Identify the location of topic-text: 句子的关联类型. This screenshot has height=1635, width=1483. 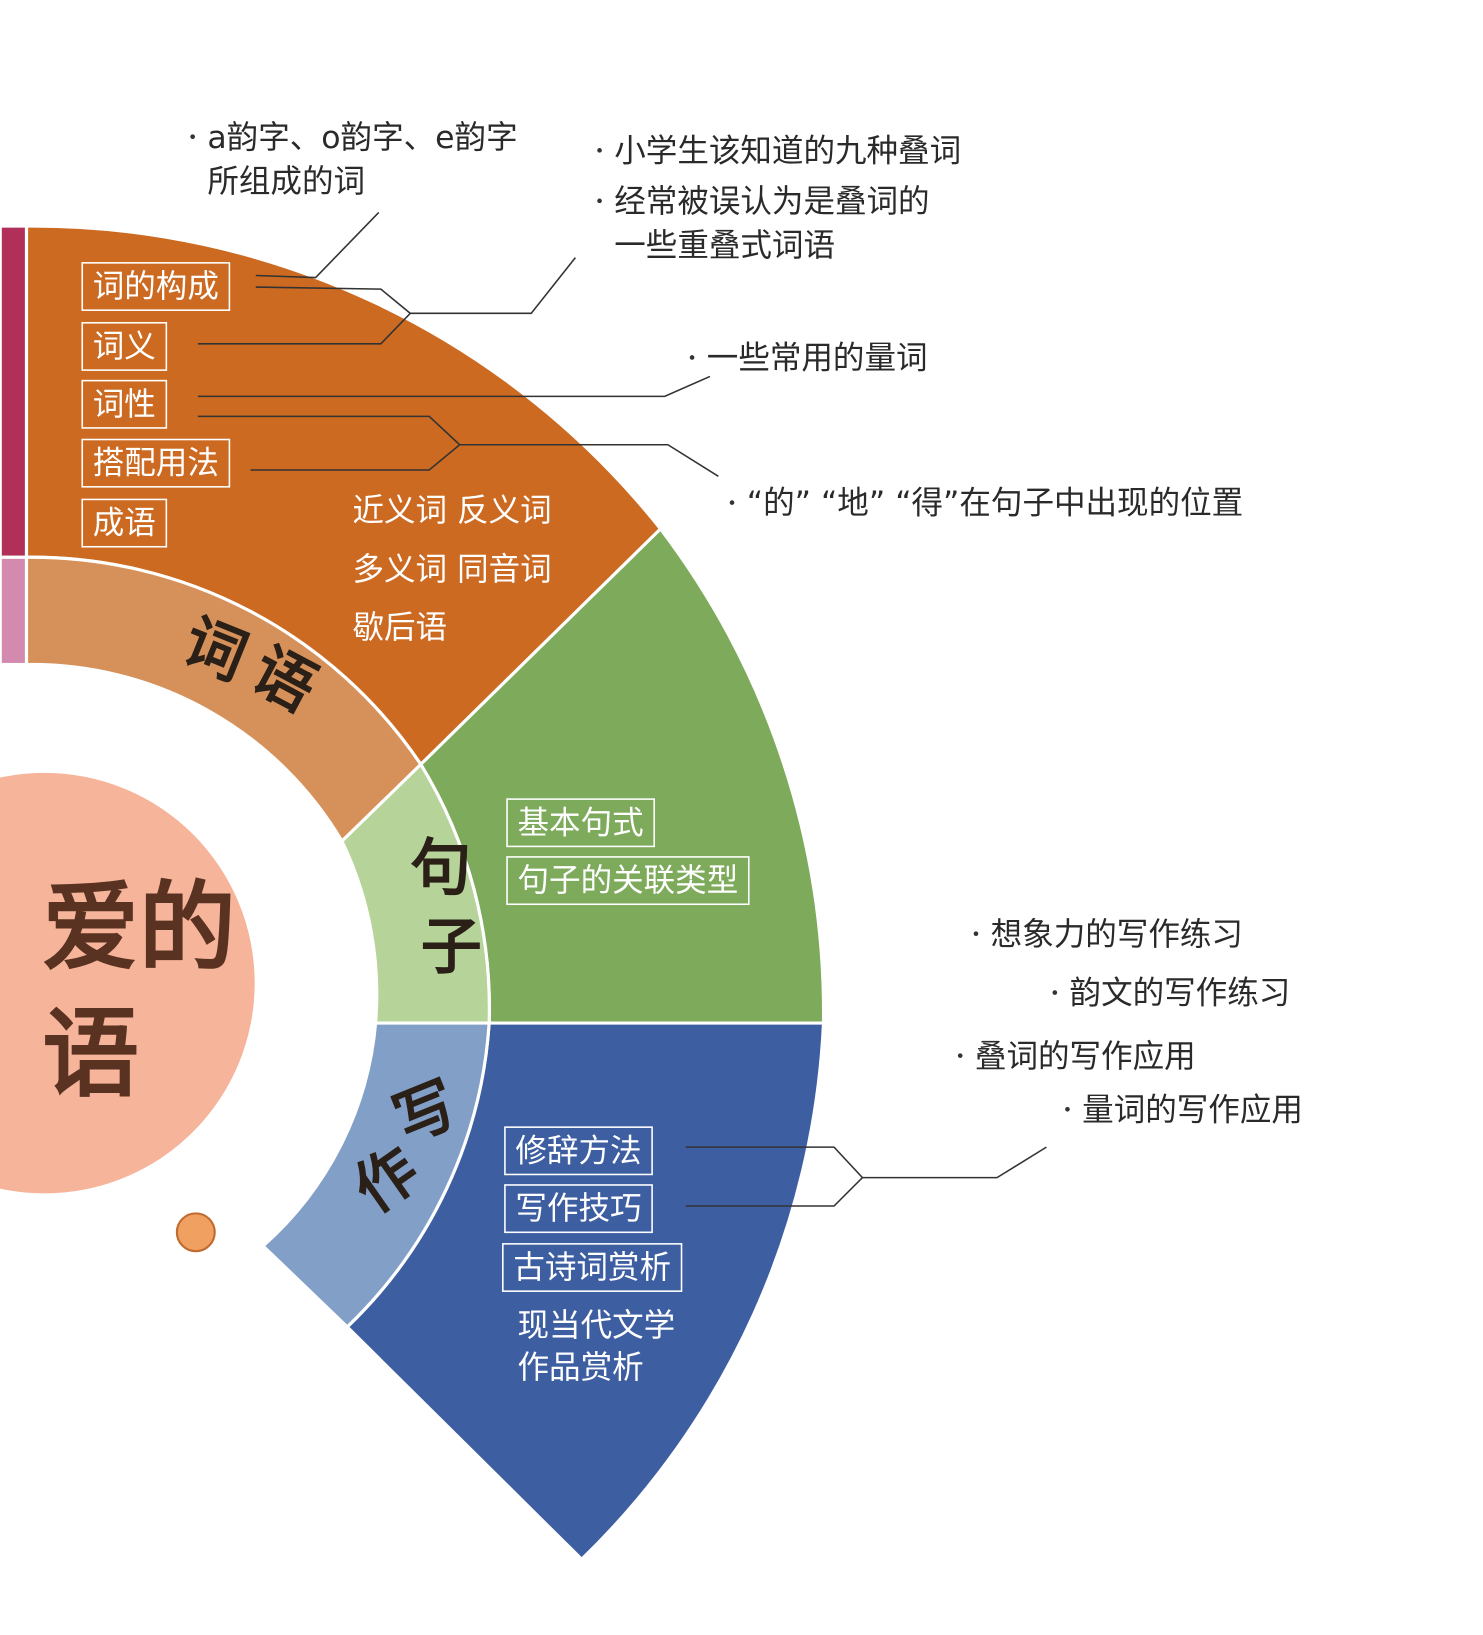
(628, 881).